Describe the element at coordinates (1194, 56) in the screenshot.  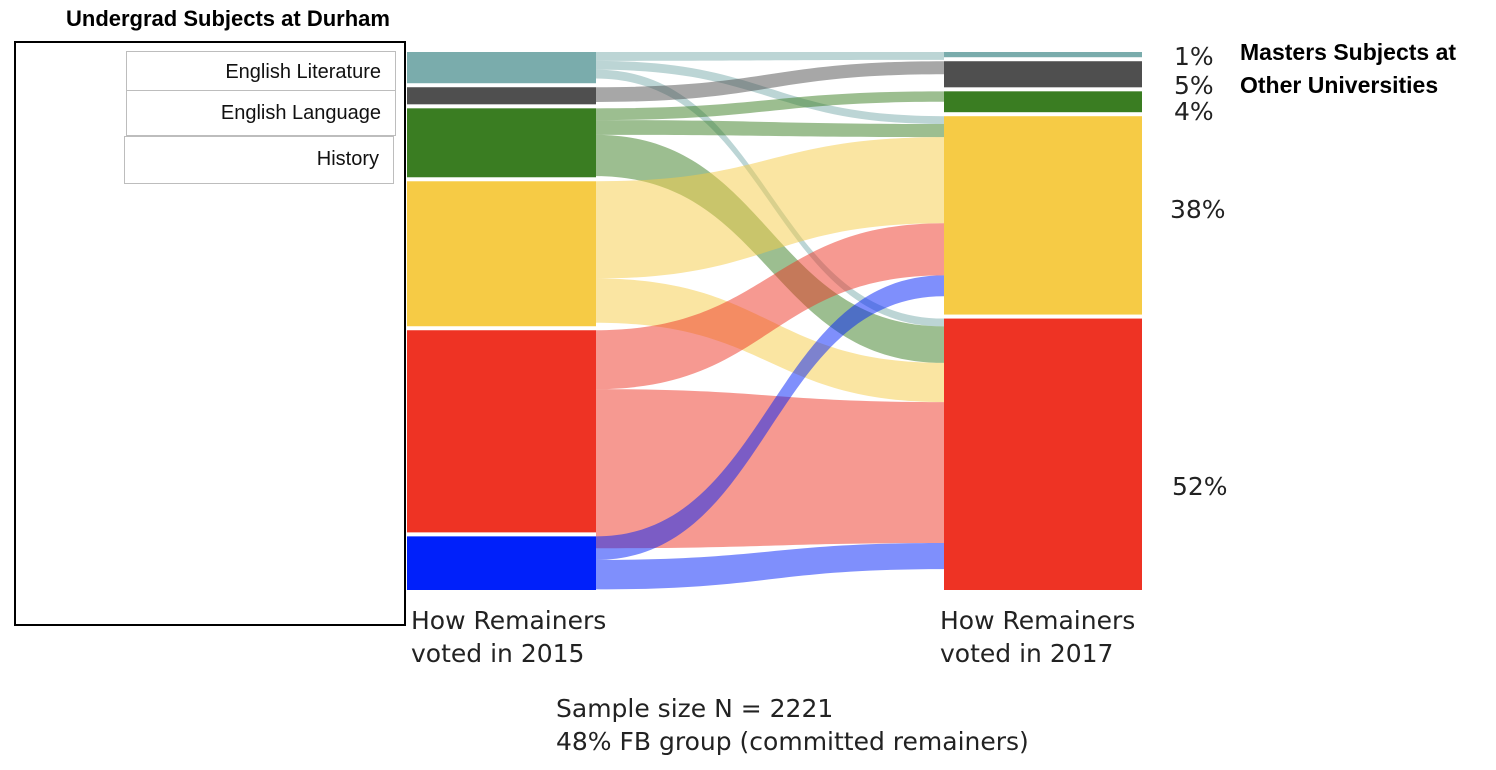
I see `pct-label-1: 1%` at that location.